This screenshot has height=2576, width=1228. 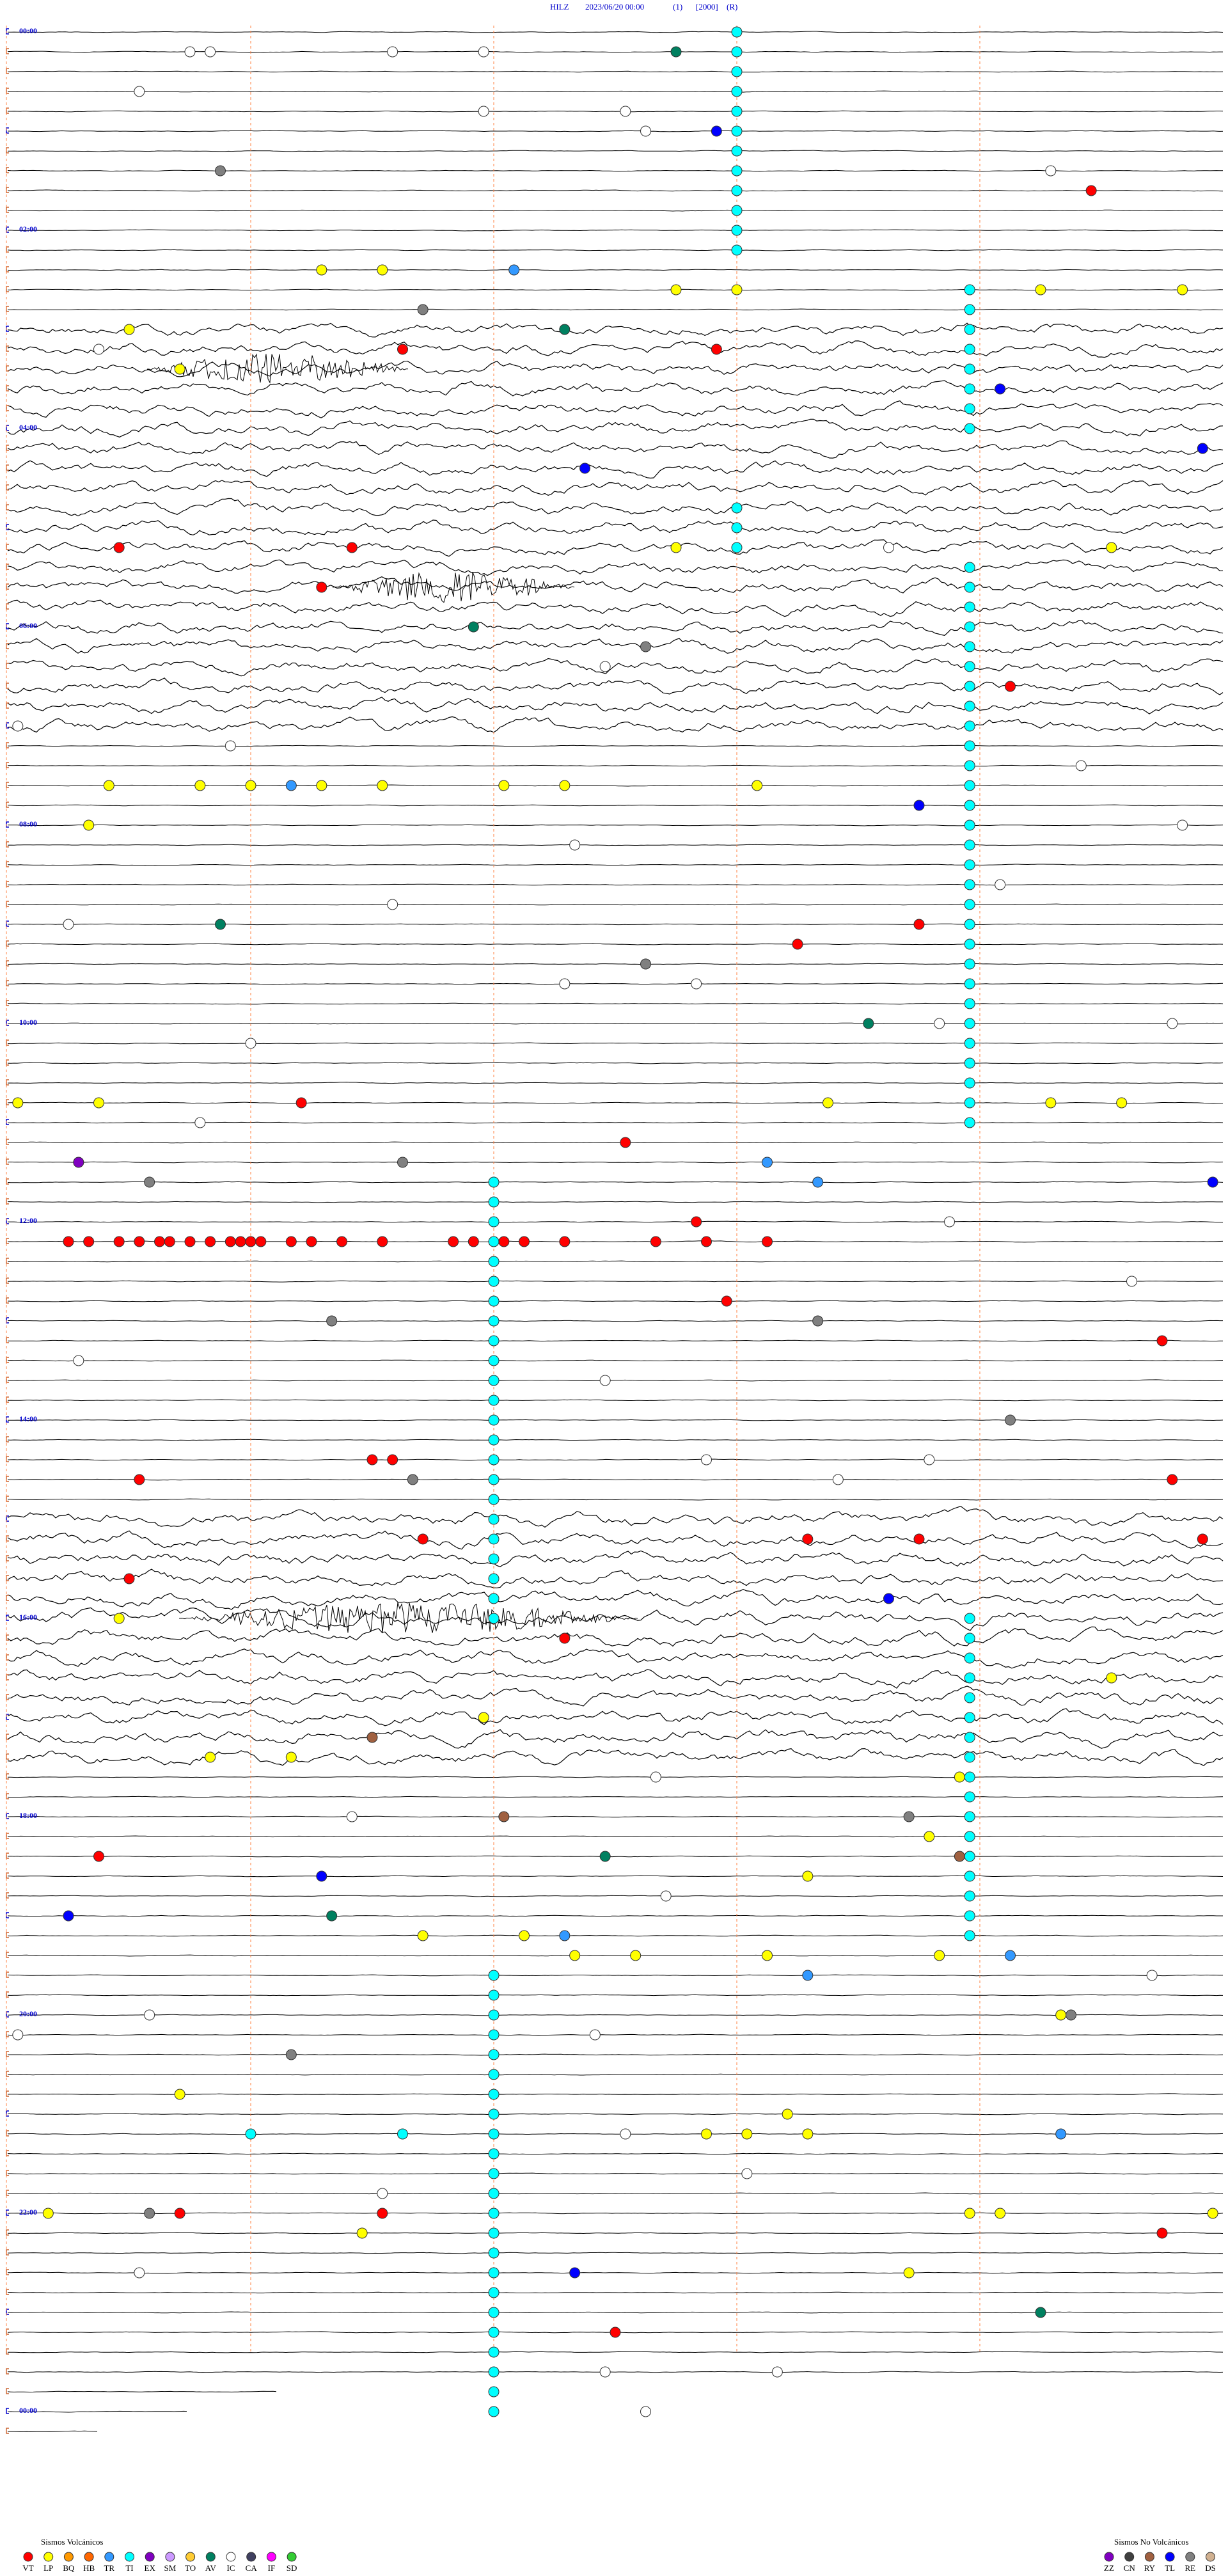 What do you see at coordinates (1190, 2568) in the screenshot?
I see `legend-code: RE` at bounding box center [1190, 2568].